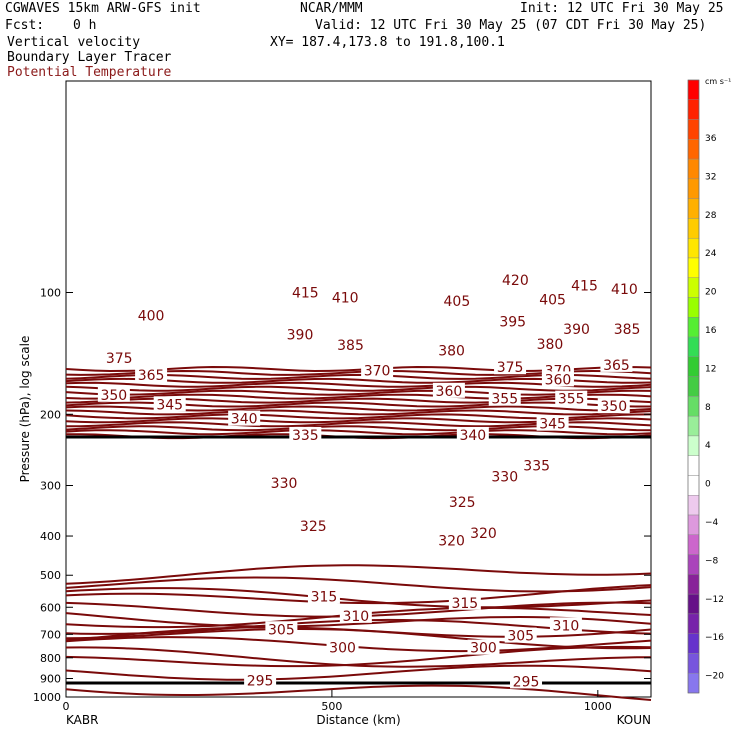 This screenshot has height=740, width=740. I want to click on colorbar-label: 32, so click(710, 177).